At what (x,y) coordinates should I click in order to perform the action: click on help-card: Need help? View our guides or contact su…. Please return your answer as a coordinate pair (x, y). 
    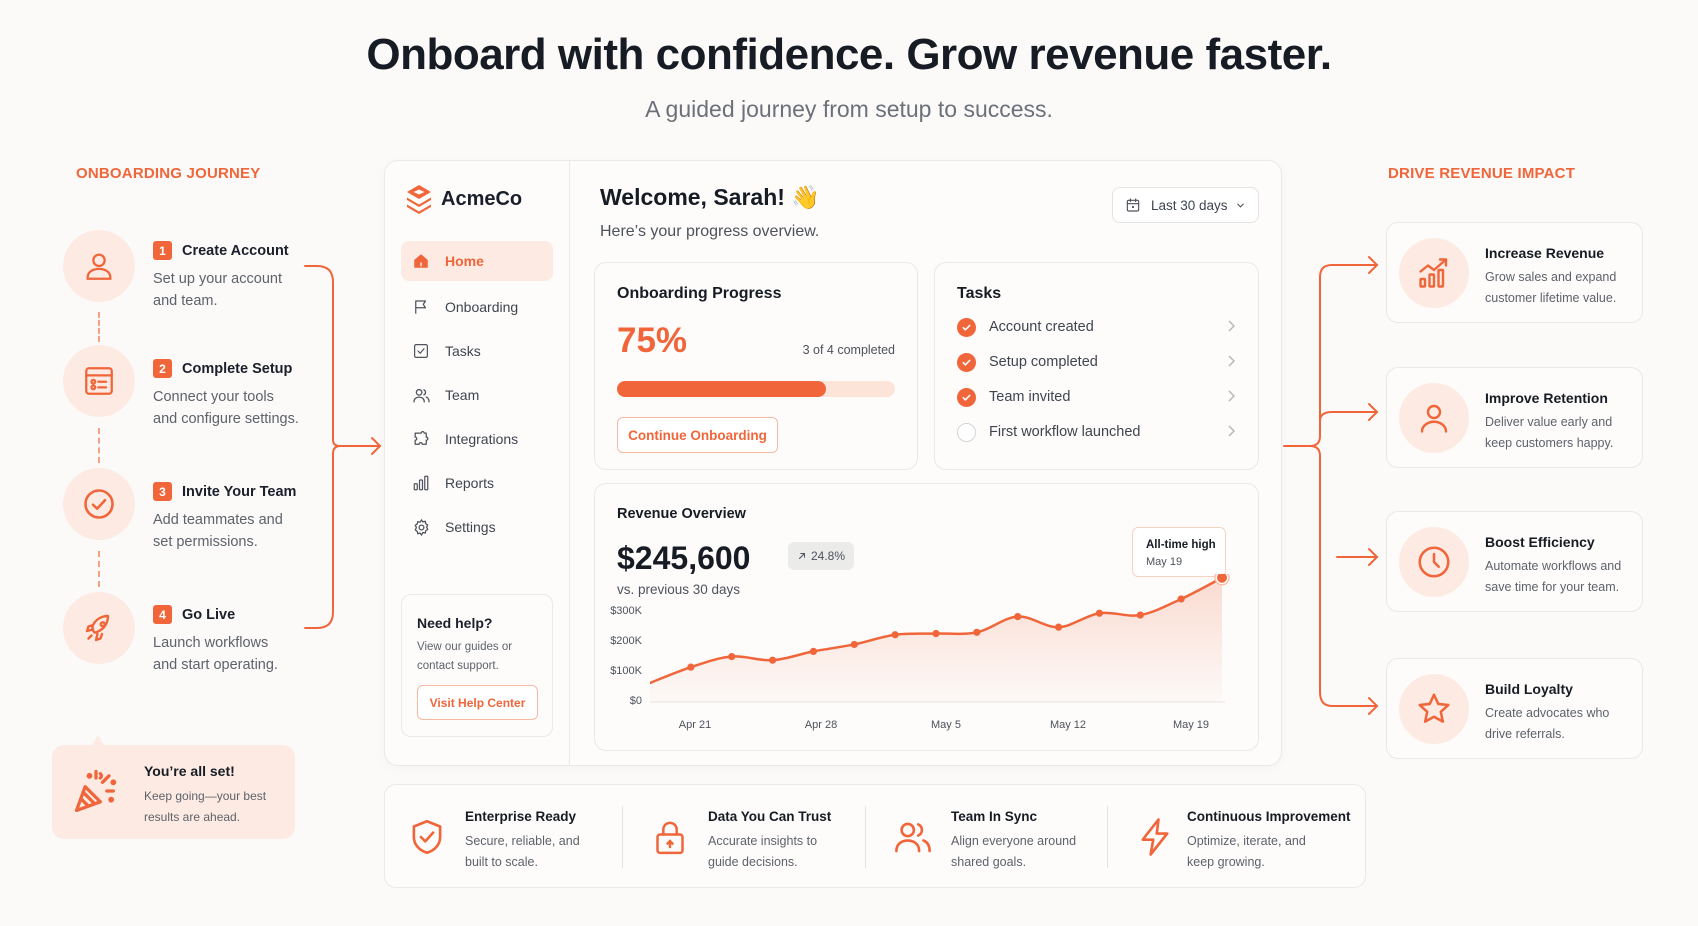
    Looking at the image, I should click on (477, 665).